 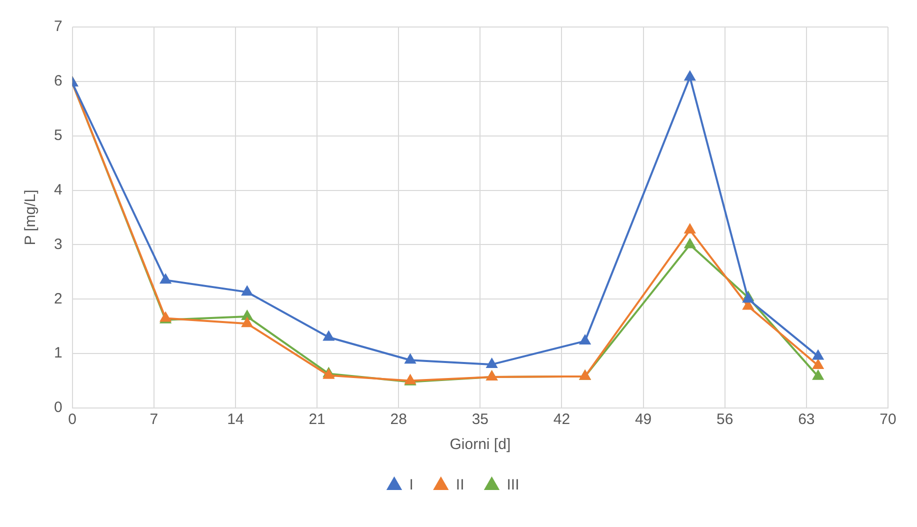 I want to click on x-tick-label: 7, so click(x=154, y=419).